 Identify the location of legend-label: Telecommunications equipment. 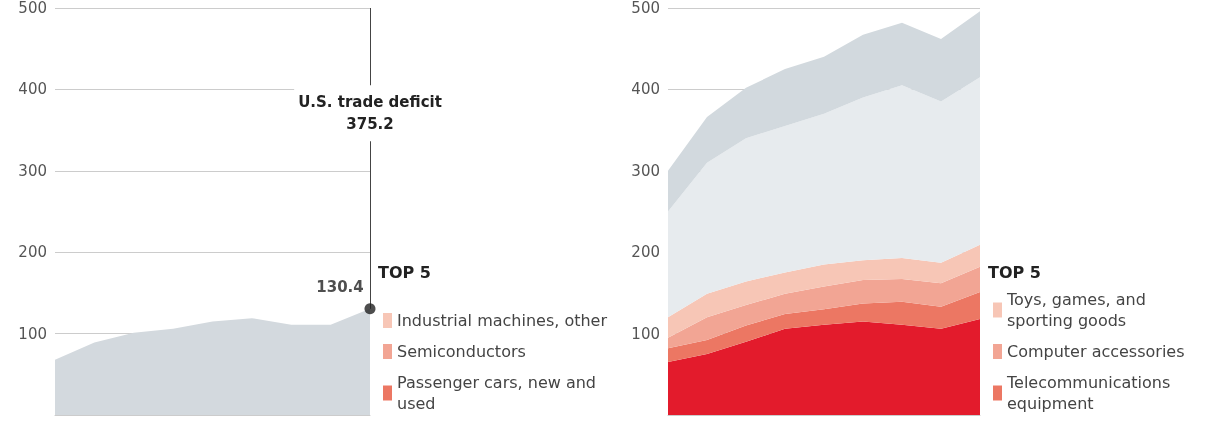
(1091, 393).